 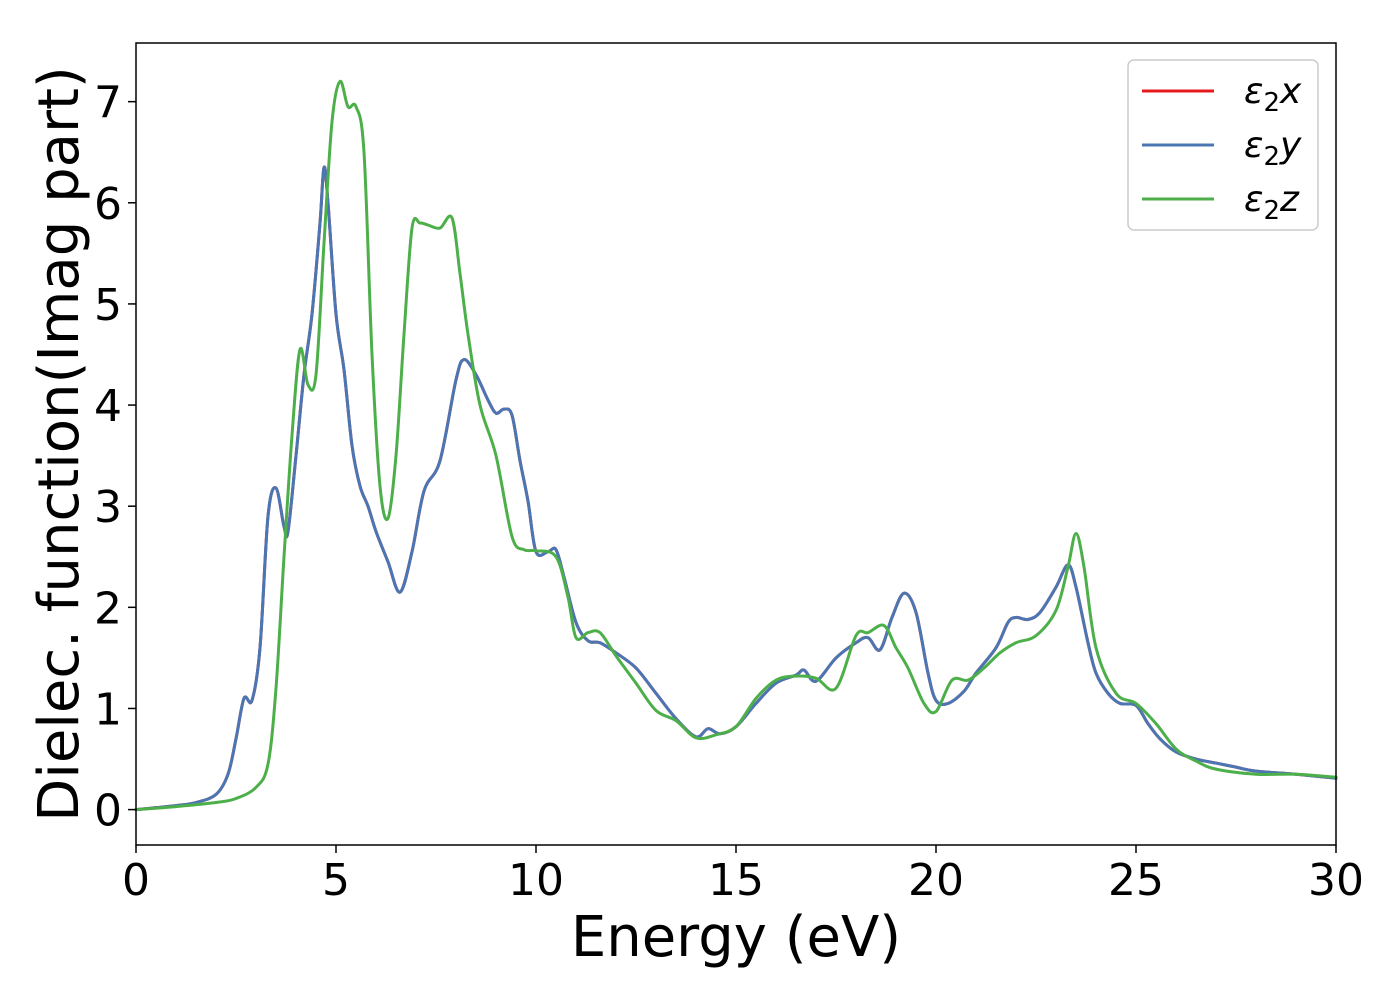 I want to click on x-axis: 0 5 10 15 20 25 30, so click(x=743, y=875).